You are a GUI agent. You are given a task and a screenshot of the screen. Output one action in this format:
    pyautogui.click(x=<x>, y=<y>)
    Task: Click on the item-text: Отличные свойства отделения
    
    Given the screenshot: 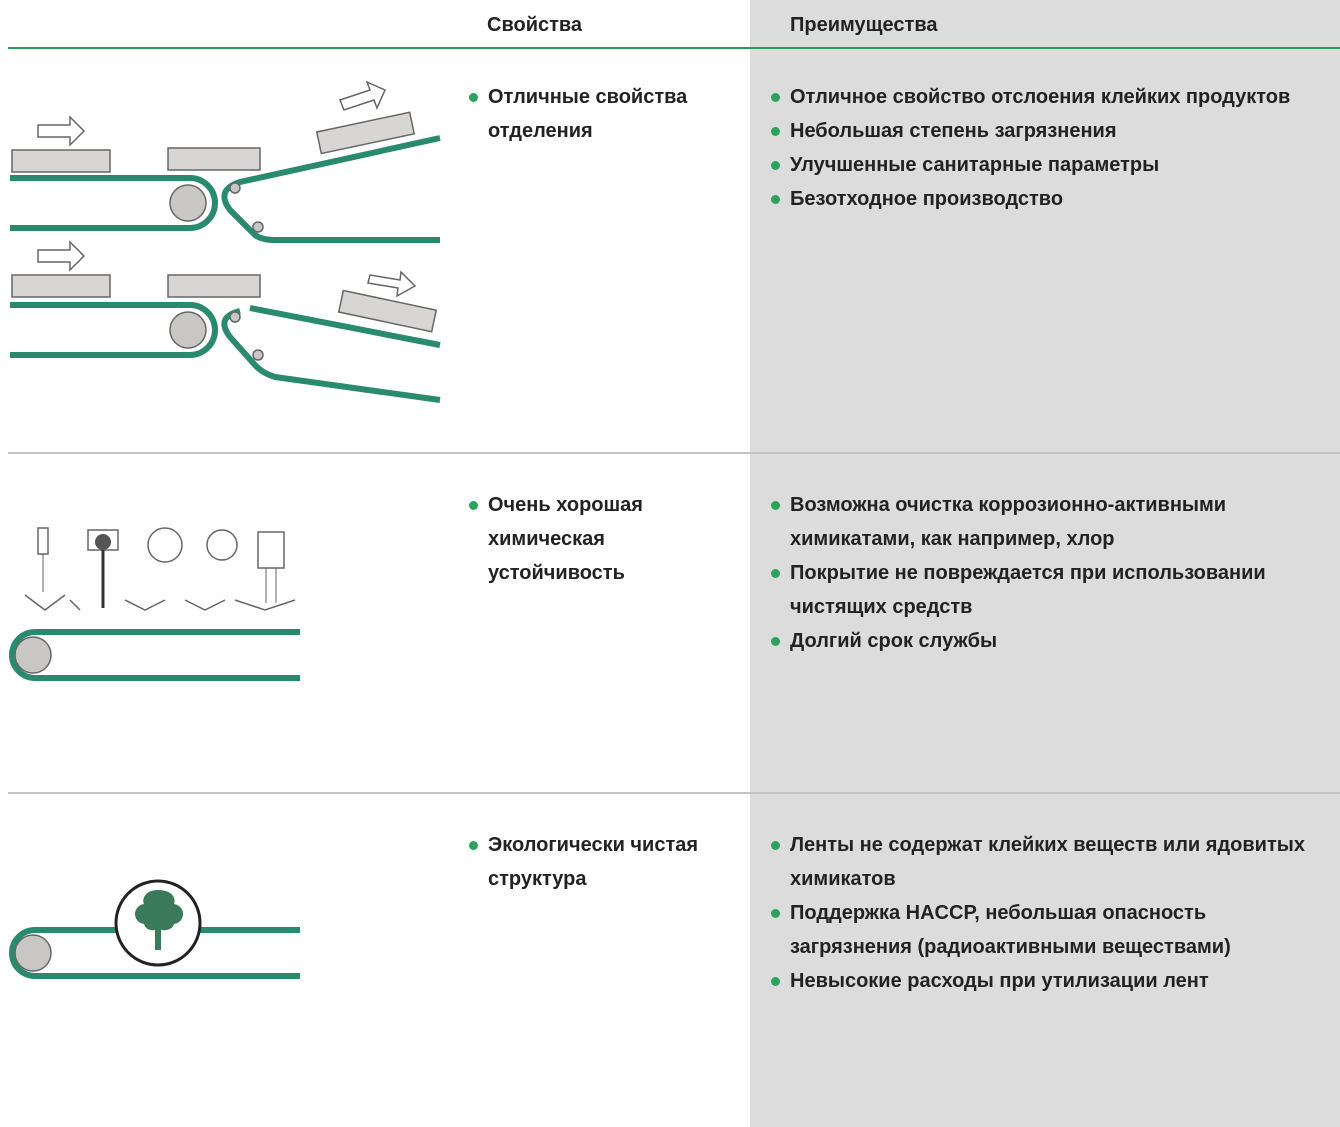 What is the action you would take?
    pyautogui.click(x=588, y=114)
    